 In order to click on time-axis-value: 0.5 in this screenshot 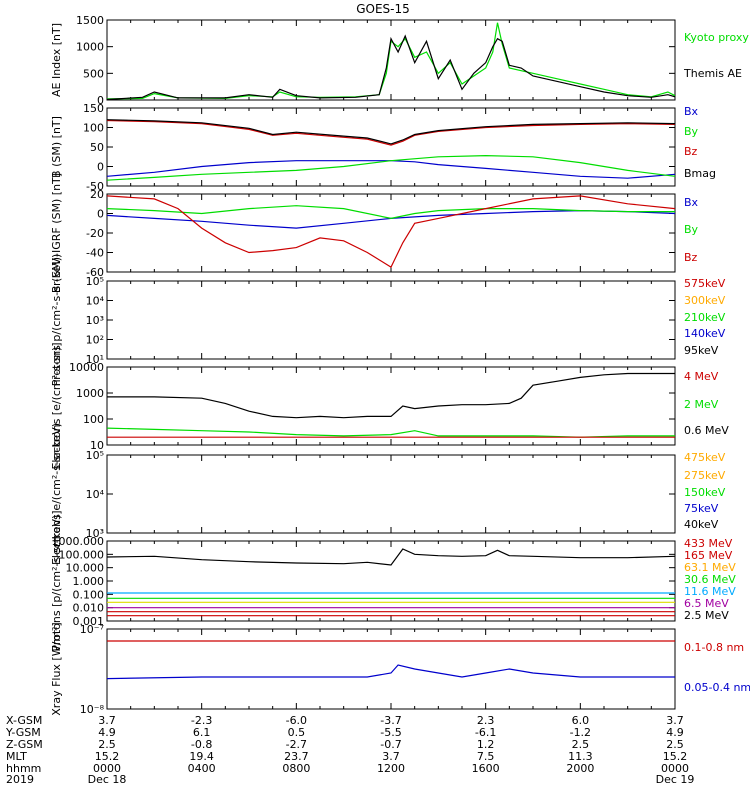, I will do `click(297, 732)`.